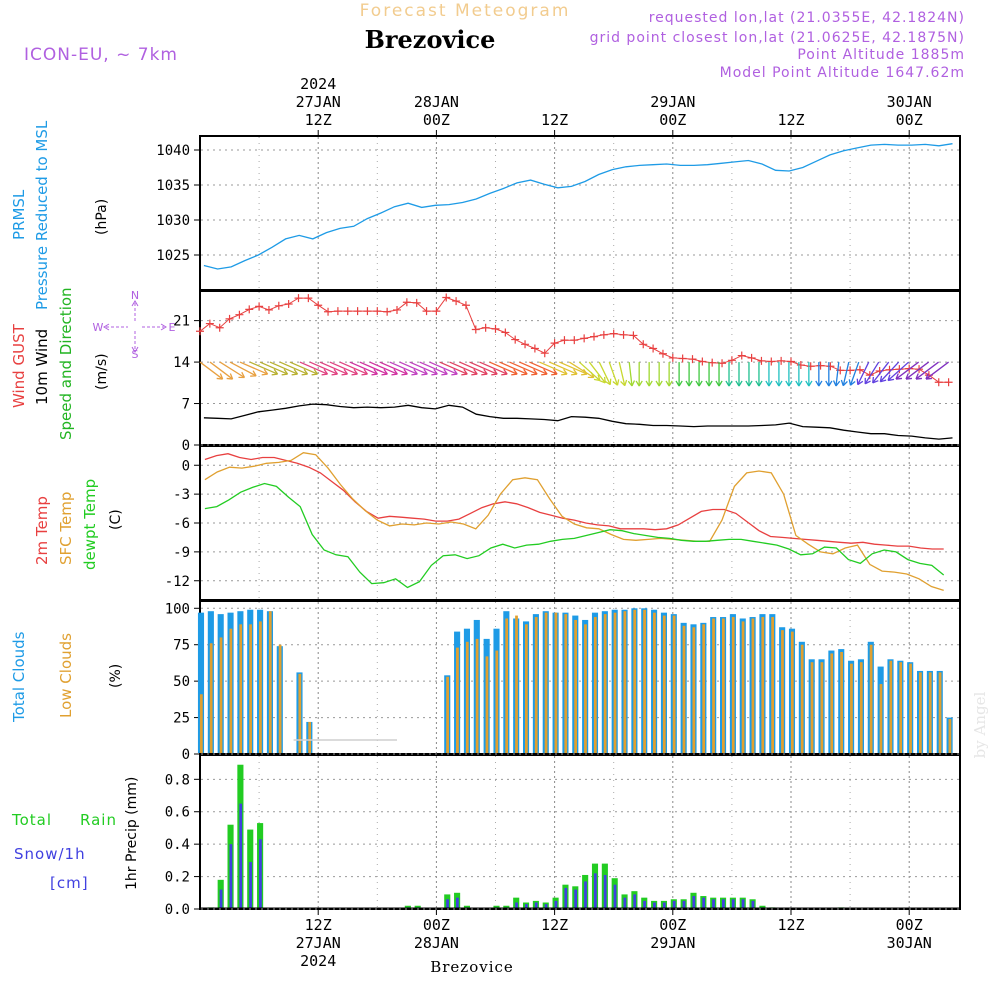 The height and width of the screenshot is (1000, 1000). Describe the element at coordinates (177, 878) in the screenshot. I see `y-tick-label: 0.2` at that location.